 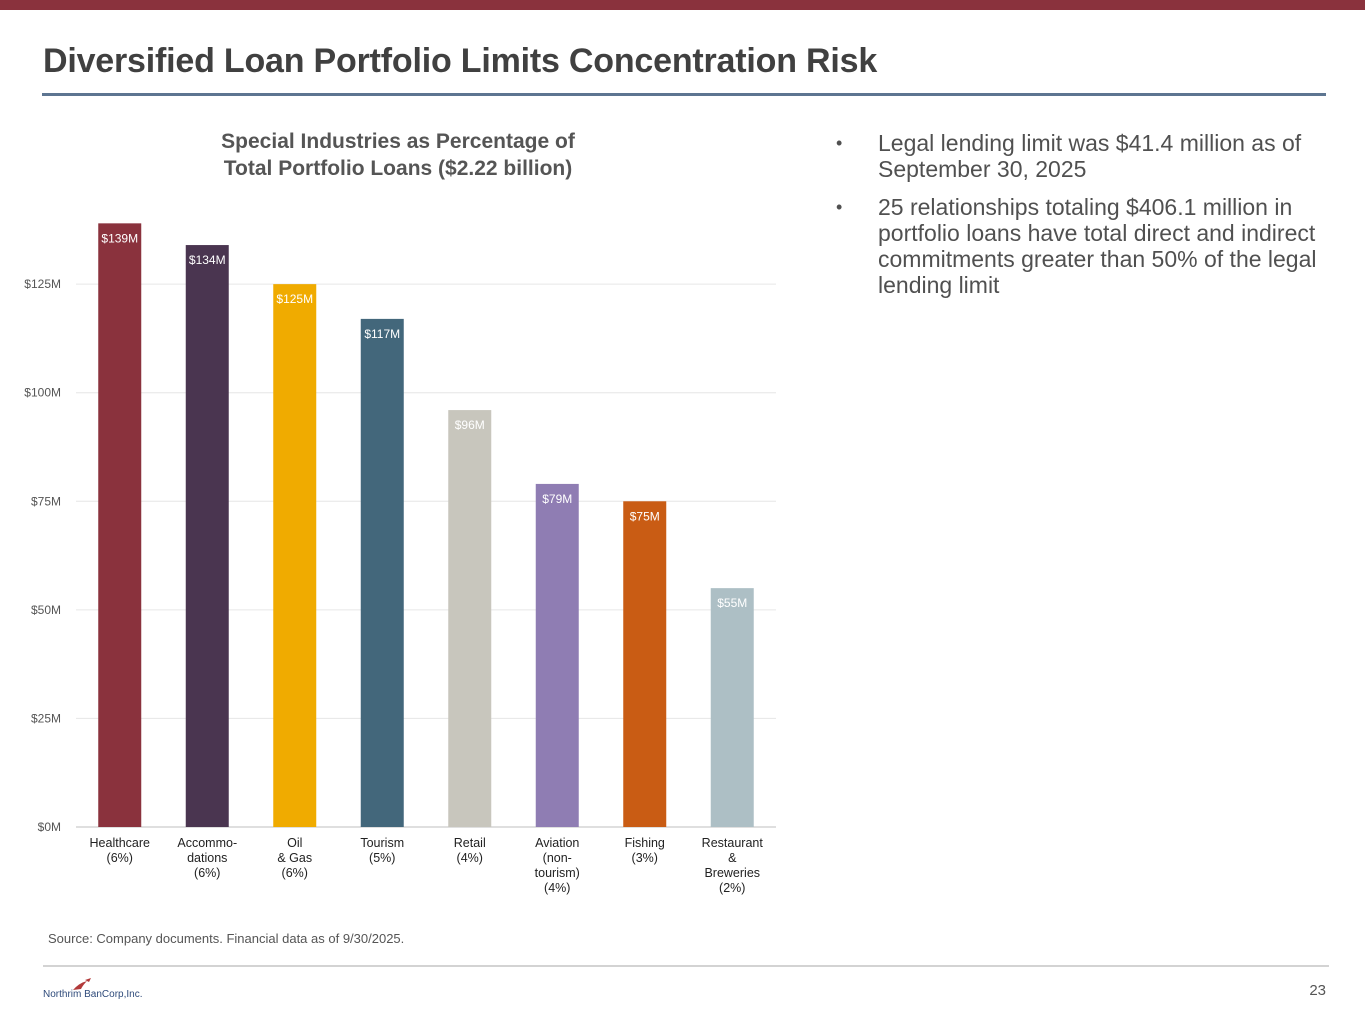 I want to click on x-tick-label: Accommo-, so click(x=207, y=843).